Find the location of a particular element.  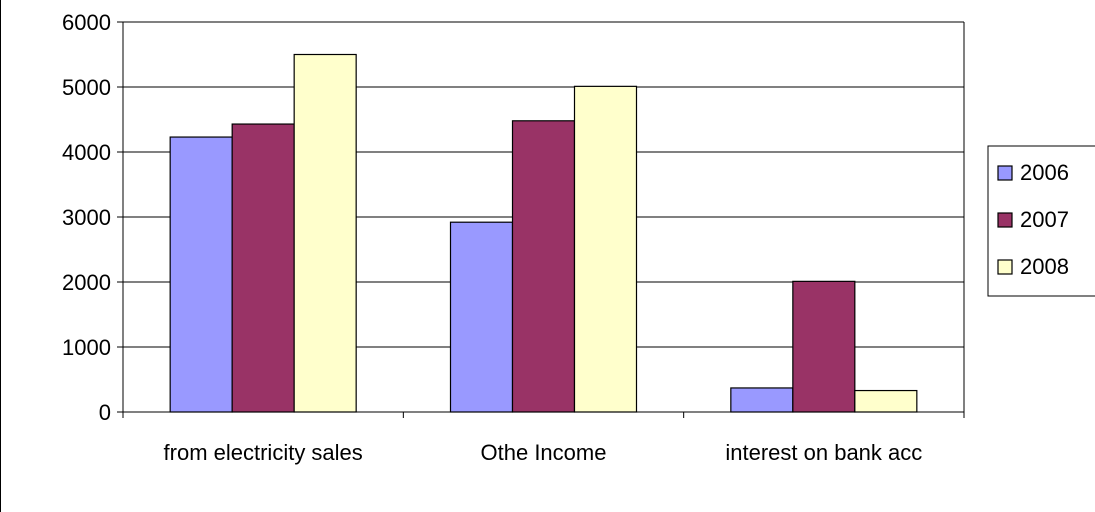

y-tick-label: 5000 is located at coordinates (86, 87).